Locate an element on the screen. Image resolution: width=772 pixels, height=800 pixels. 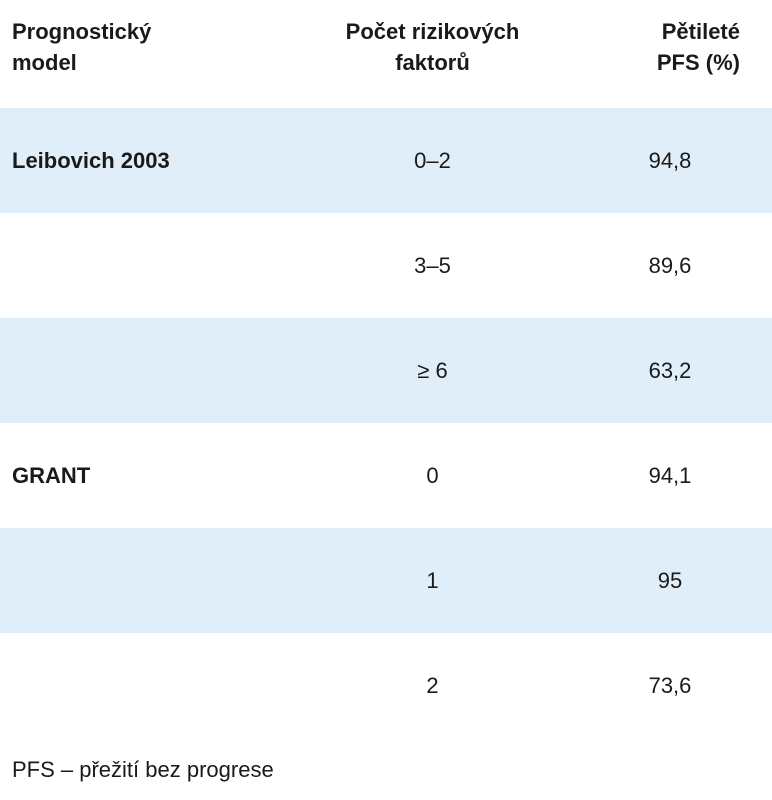
cell-model: GRANT is located at coordinates (51, 475).